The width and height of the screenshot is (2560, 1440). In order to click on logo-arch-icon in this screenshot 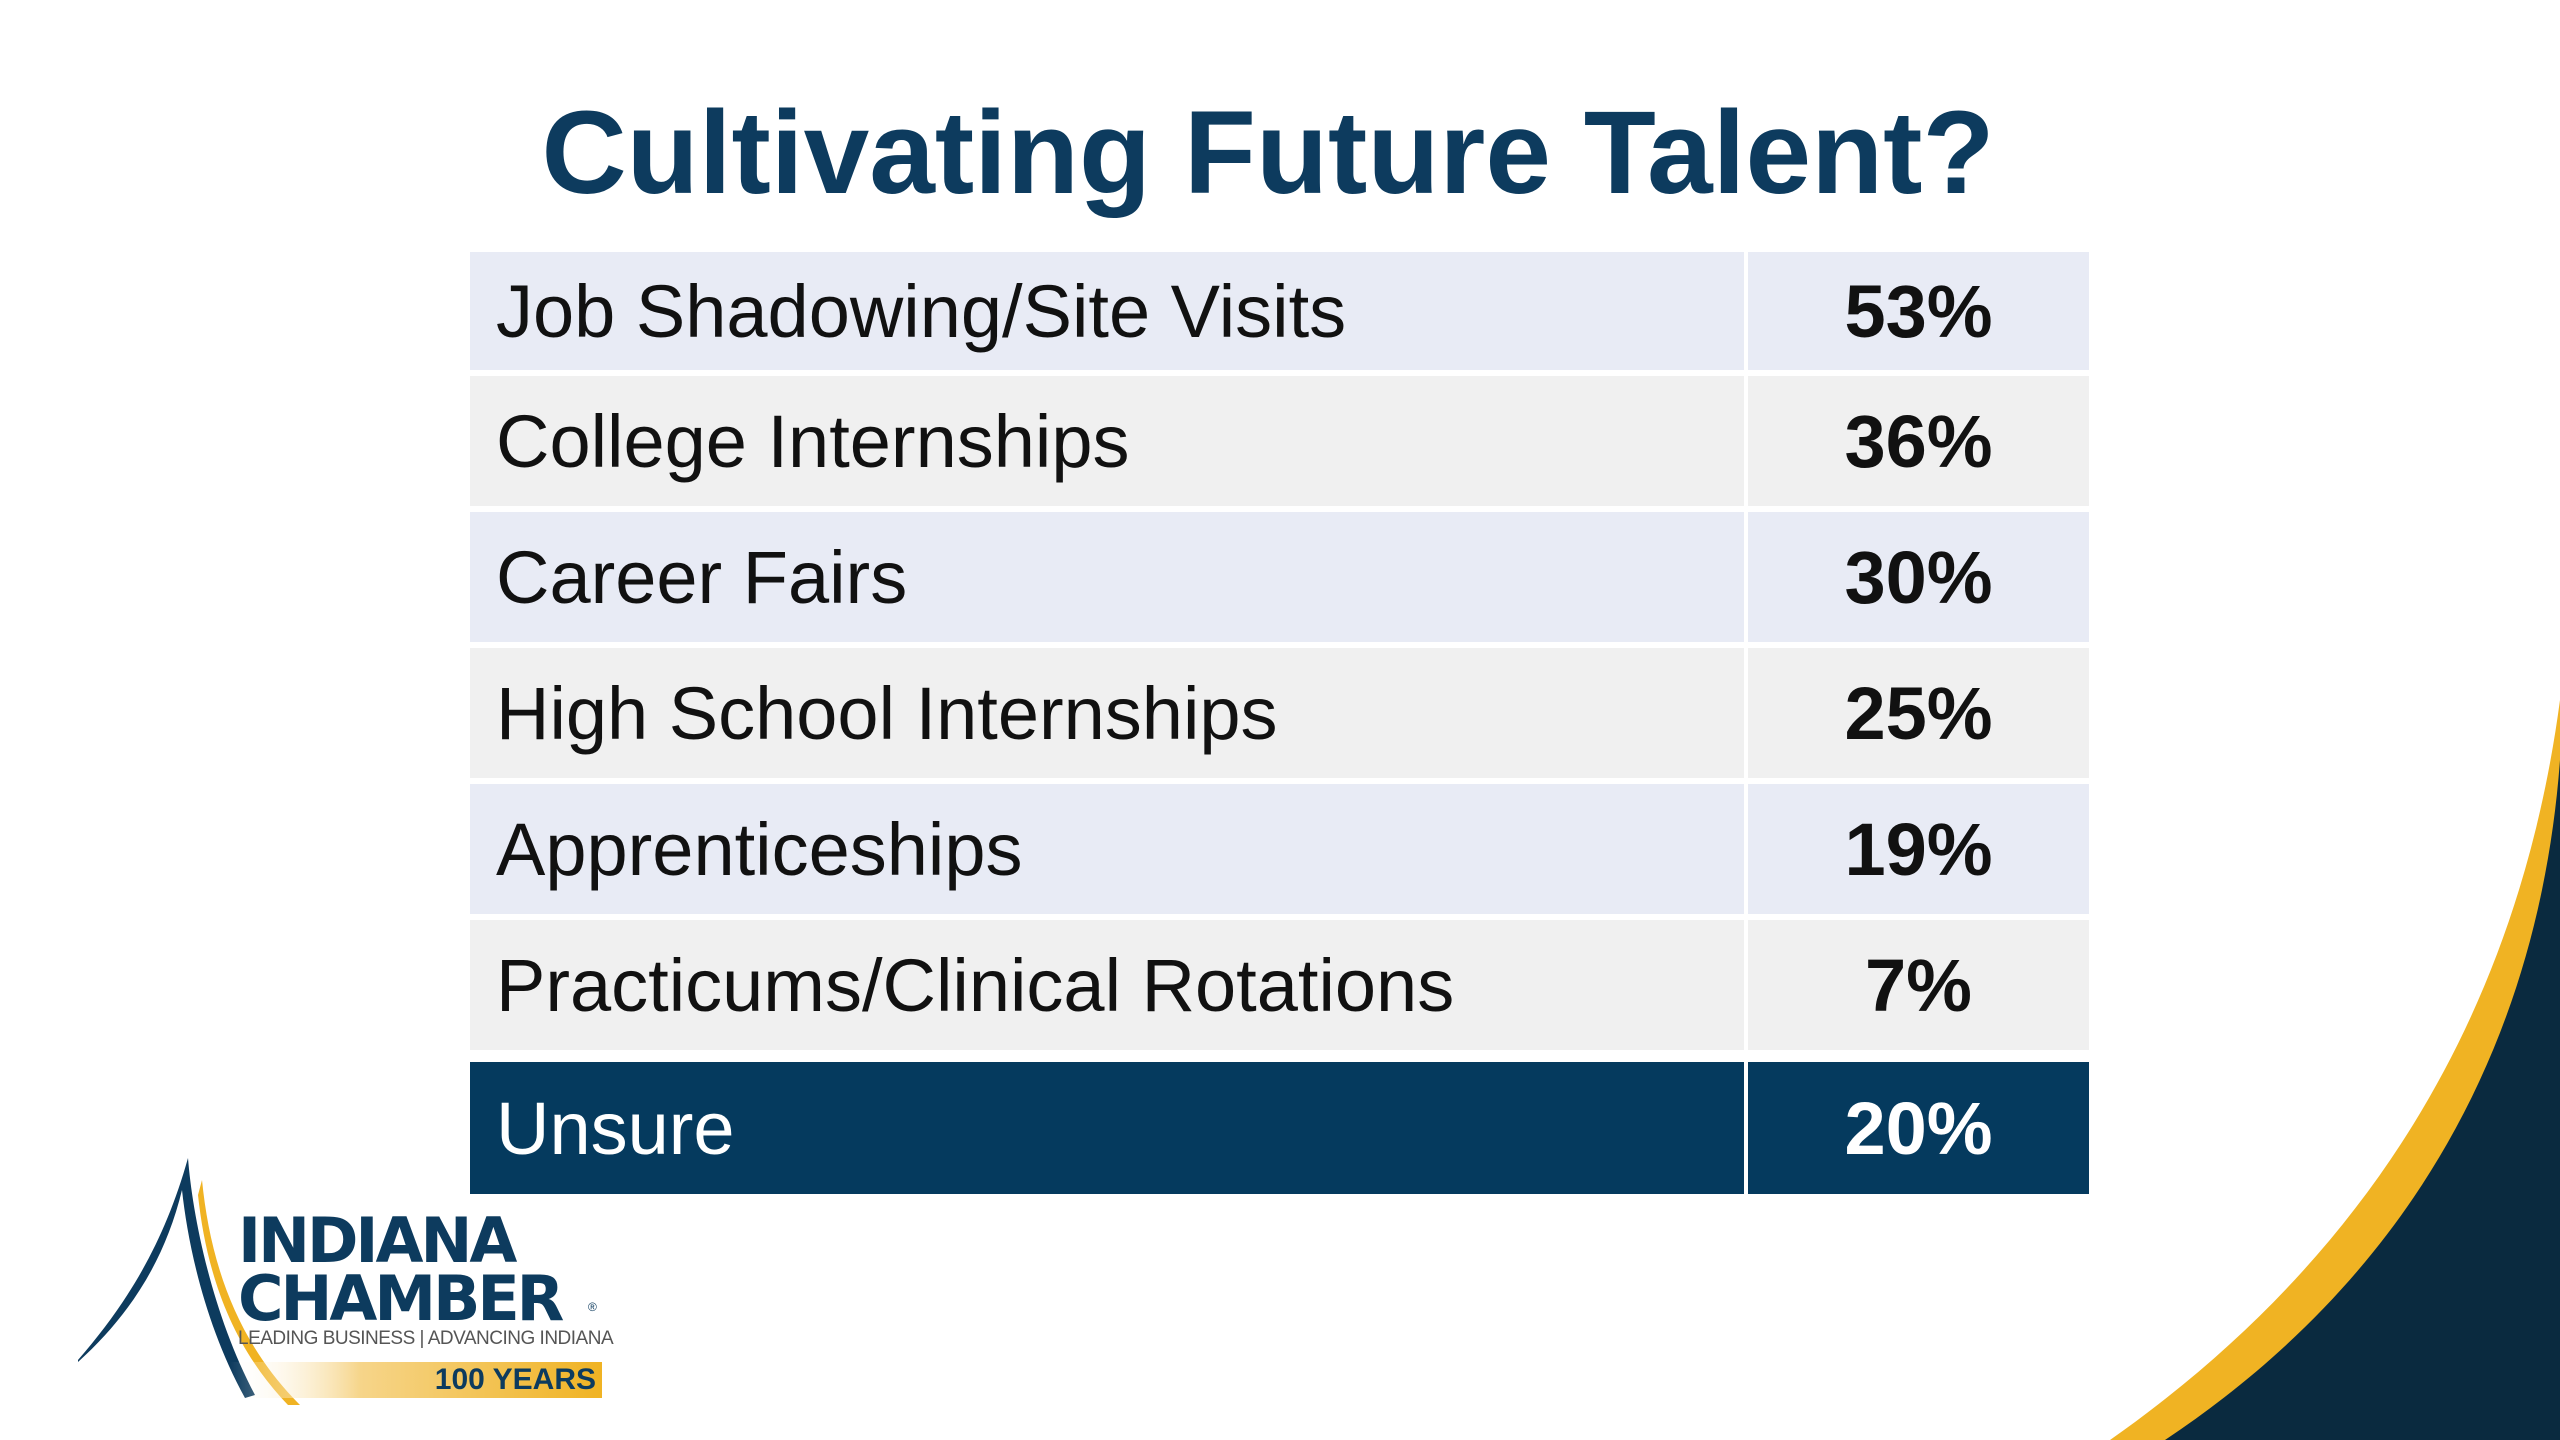, I will do `click(340, 1281)`.